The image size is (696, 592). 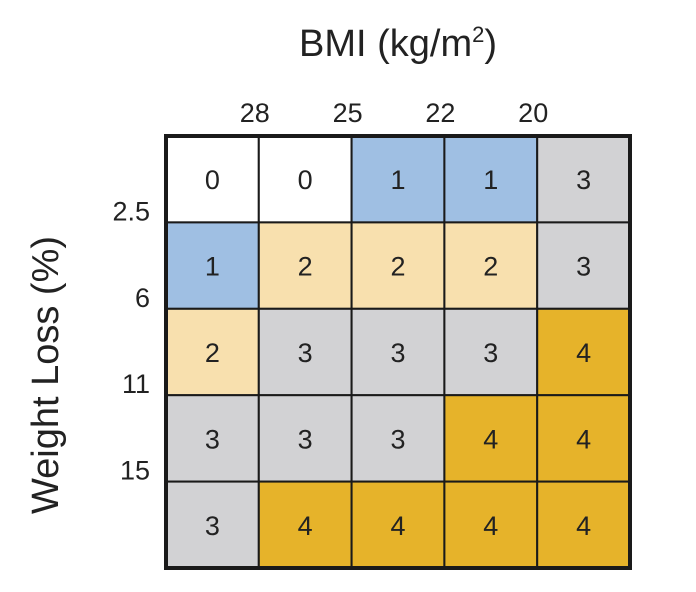 I want to click on chart-title-close: ), so click(x=490, y=44).